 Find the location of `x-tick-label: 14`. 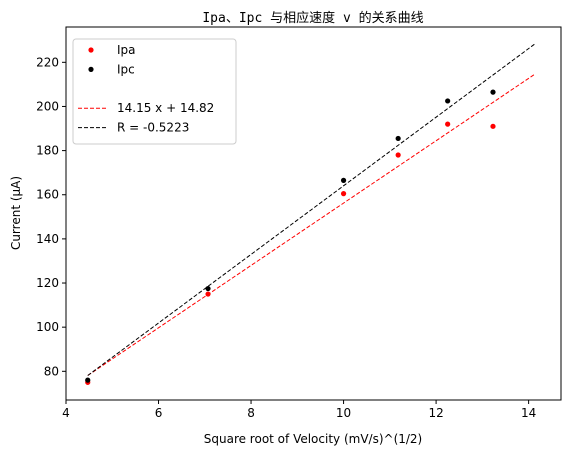

x-tick-label: 14 is located at coordinates (528, 413).